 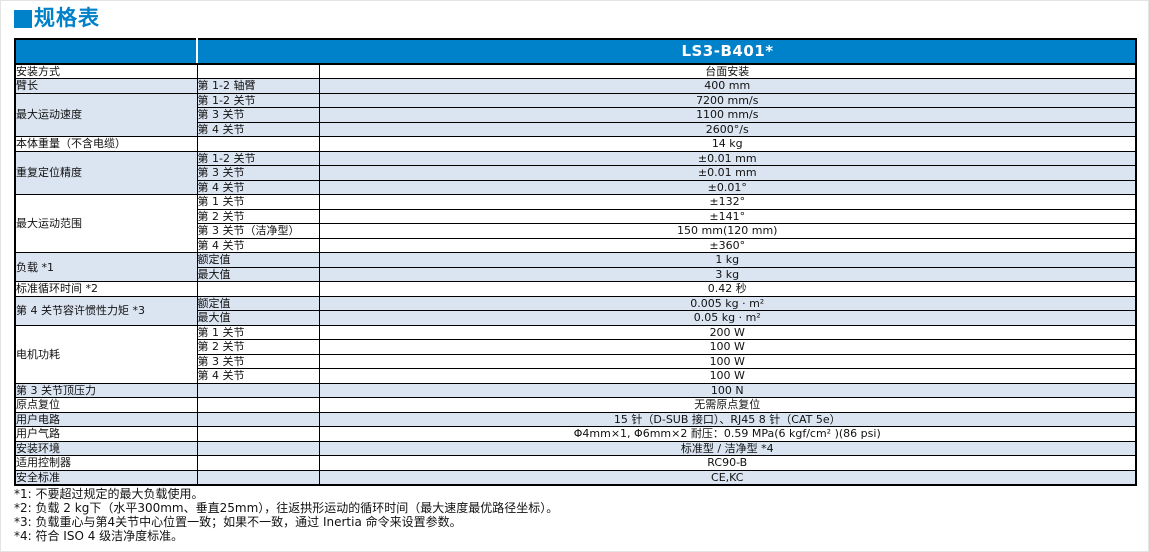 What do you see at coordinates (106, 52) in the screenshot?
I see `header-empty-cell` at bounding box center [106, 52].